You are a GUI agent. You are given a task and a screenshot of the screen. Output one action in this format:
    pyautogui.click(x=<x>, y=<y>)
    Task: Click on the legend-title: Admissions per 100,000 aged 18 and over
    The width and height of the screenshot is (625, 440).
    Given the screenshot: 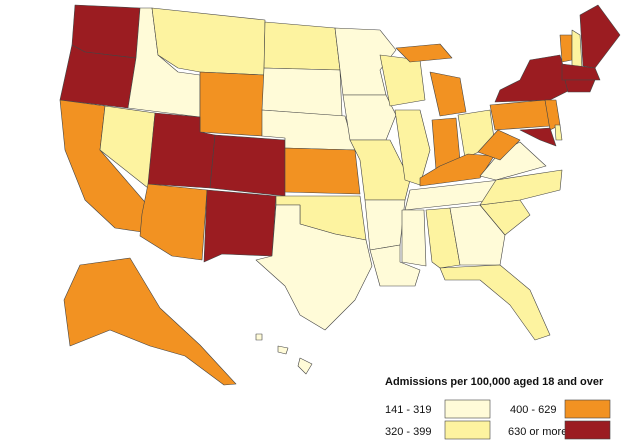 What is the action you would take?
    pyautogui.click(x=494, y=382)
    